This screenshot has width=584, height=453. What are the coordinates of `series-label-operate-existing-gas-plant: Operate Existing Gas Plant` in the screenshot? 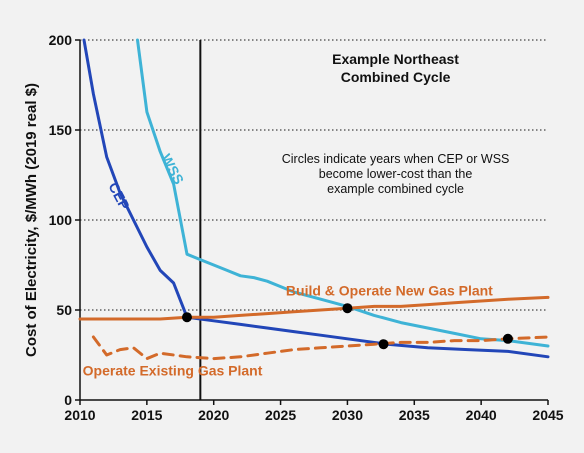 It's located at (173, 371).